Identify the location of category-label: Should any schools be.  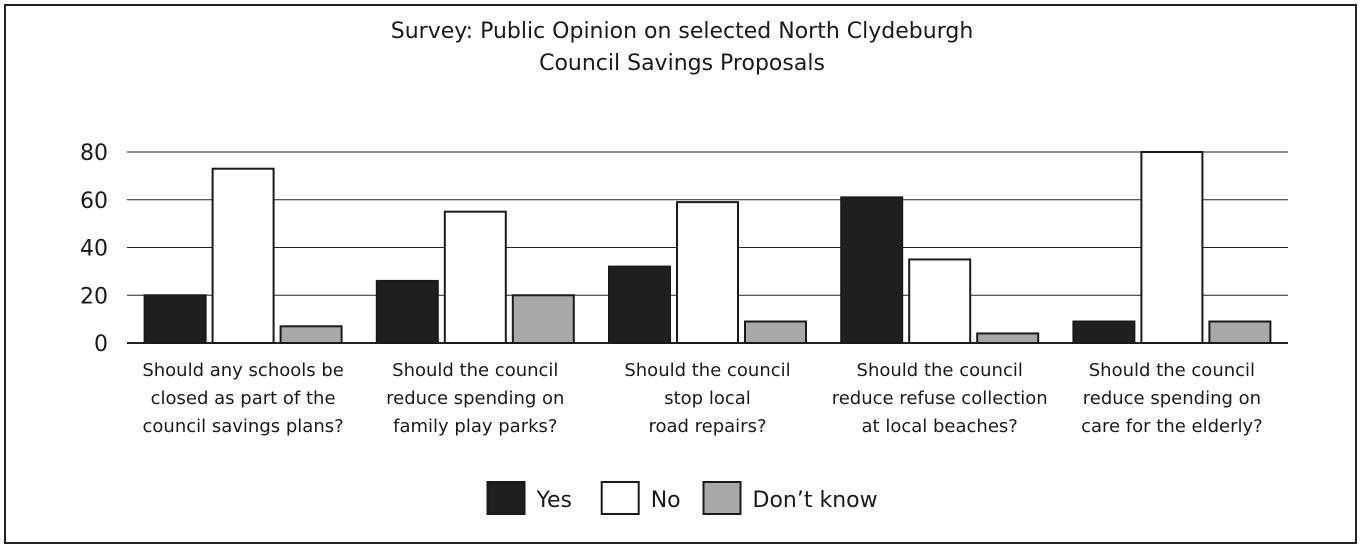
(243, 370).